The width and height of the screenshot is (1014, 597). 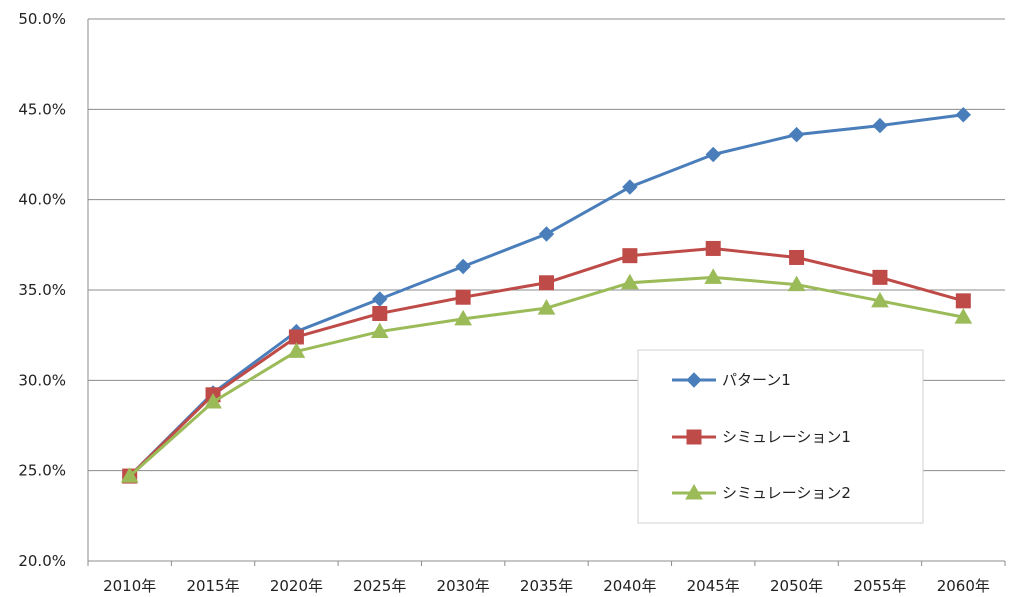 I want to click on y-tick-label: 45.0%, so click(x=42, y=109).